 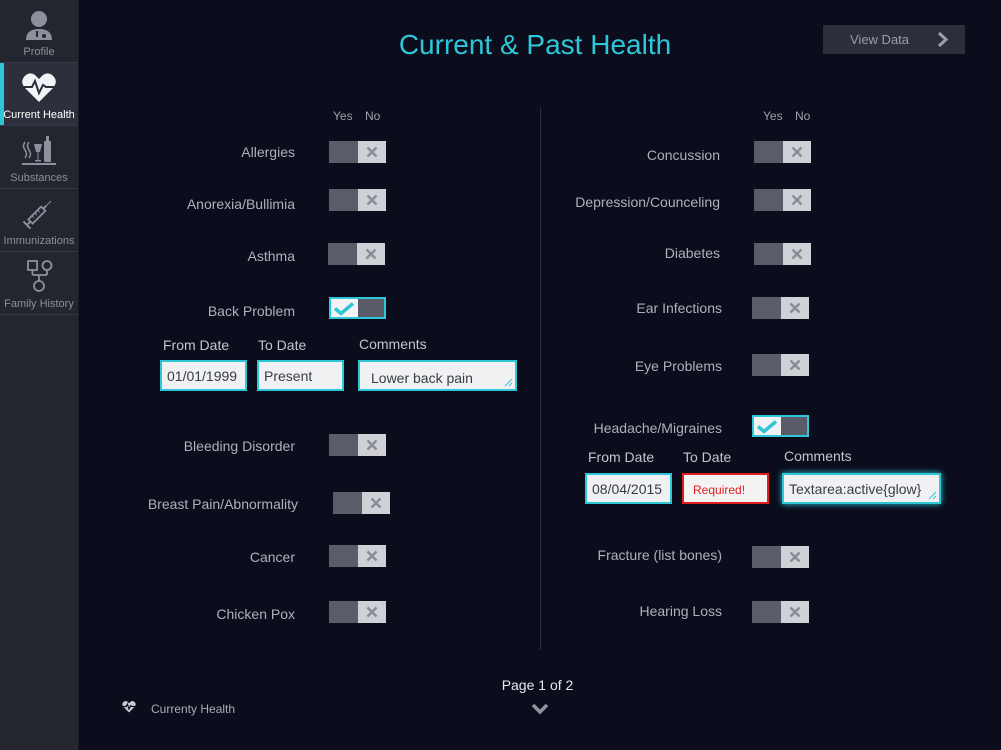 What do you see at coordinates (300, 375) in the screenshot?
I see `back-to-date-input: Present` at bounding box center [300, 375].